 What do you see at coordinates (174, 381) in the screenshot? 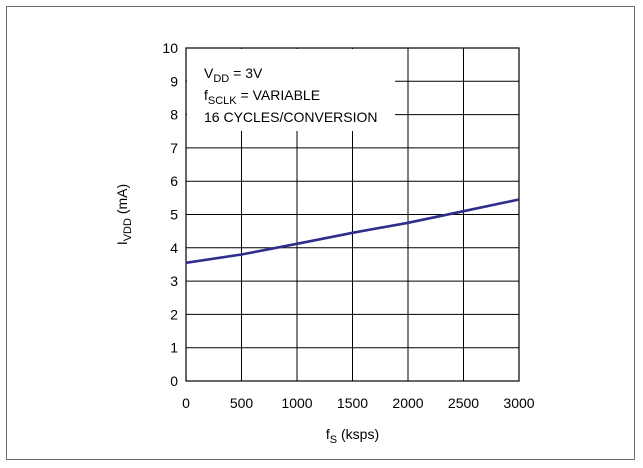
I see `y-tick-label: 0` at bounding box center [174, 381].